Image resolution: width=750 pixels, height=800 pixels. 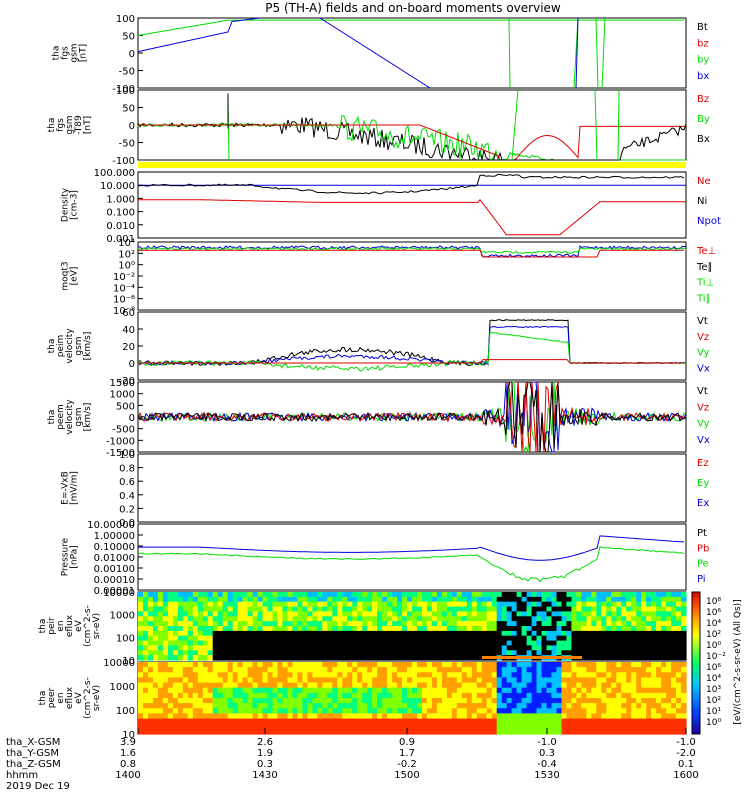 I want to click on legend-entry: Npot, so click(x=709, y=221).